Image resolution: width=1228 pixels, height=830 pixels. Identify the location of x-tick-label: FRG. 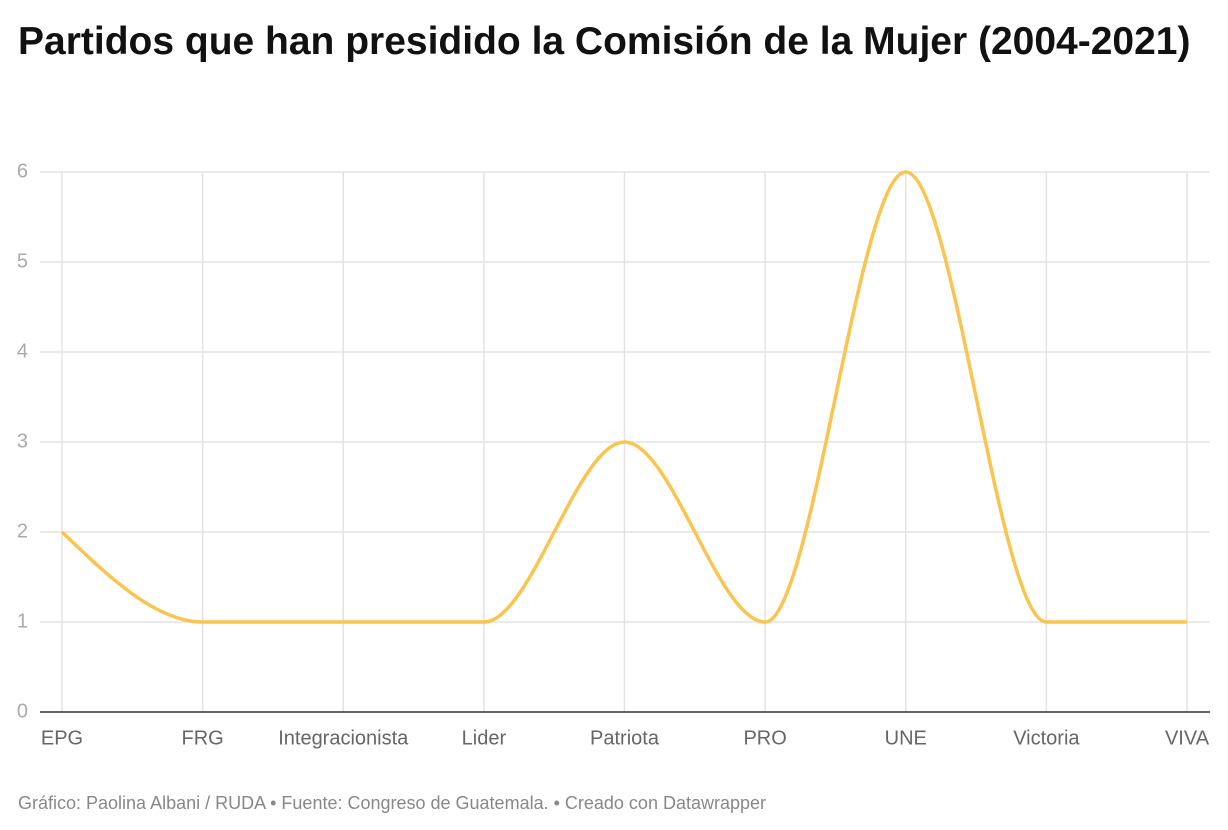
(203, 738).